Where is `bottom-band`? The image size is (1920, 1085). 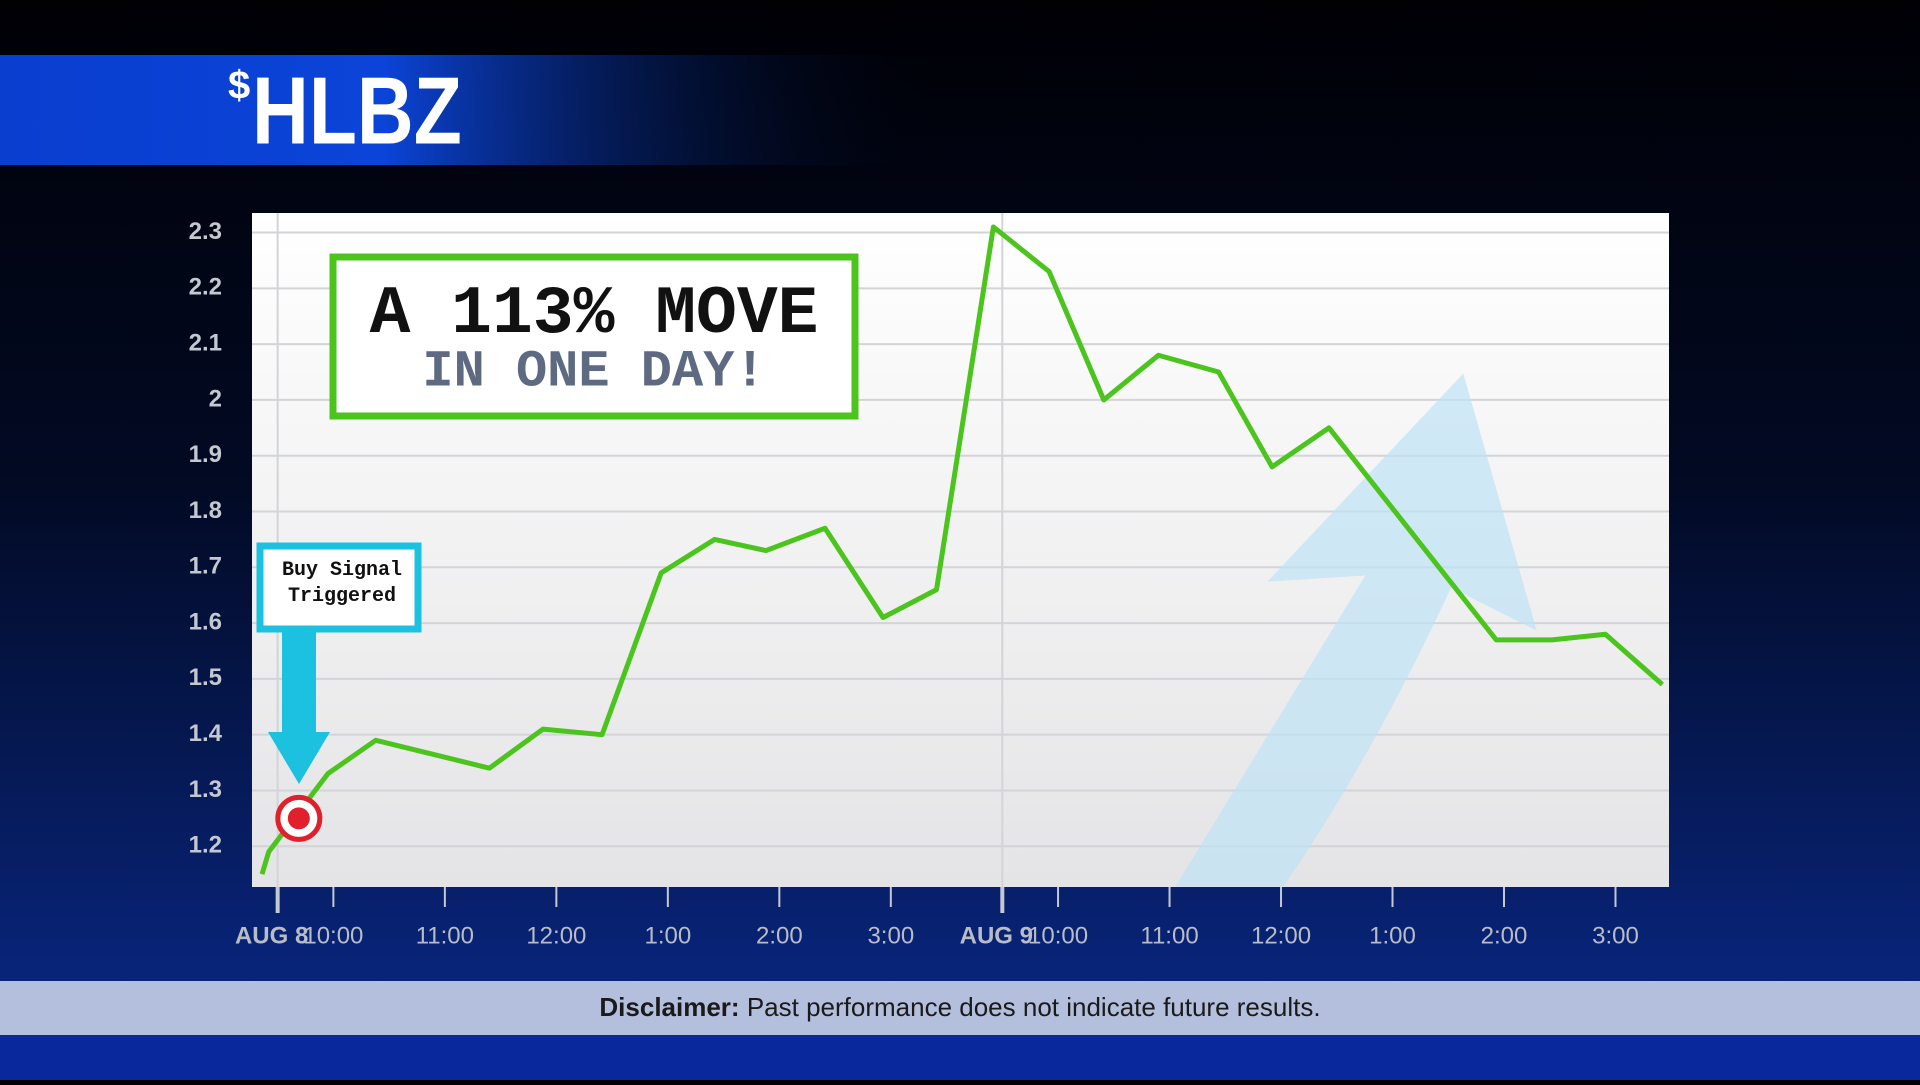 bottom-band is located at coordinates (960, 1057).